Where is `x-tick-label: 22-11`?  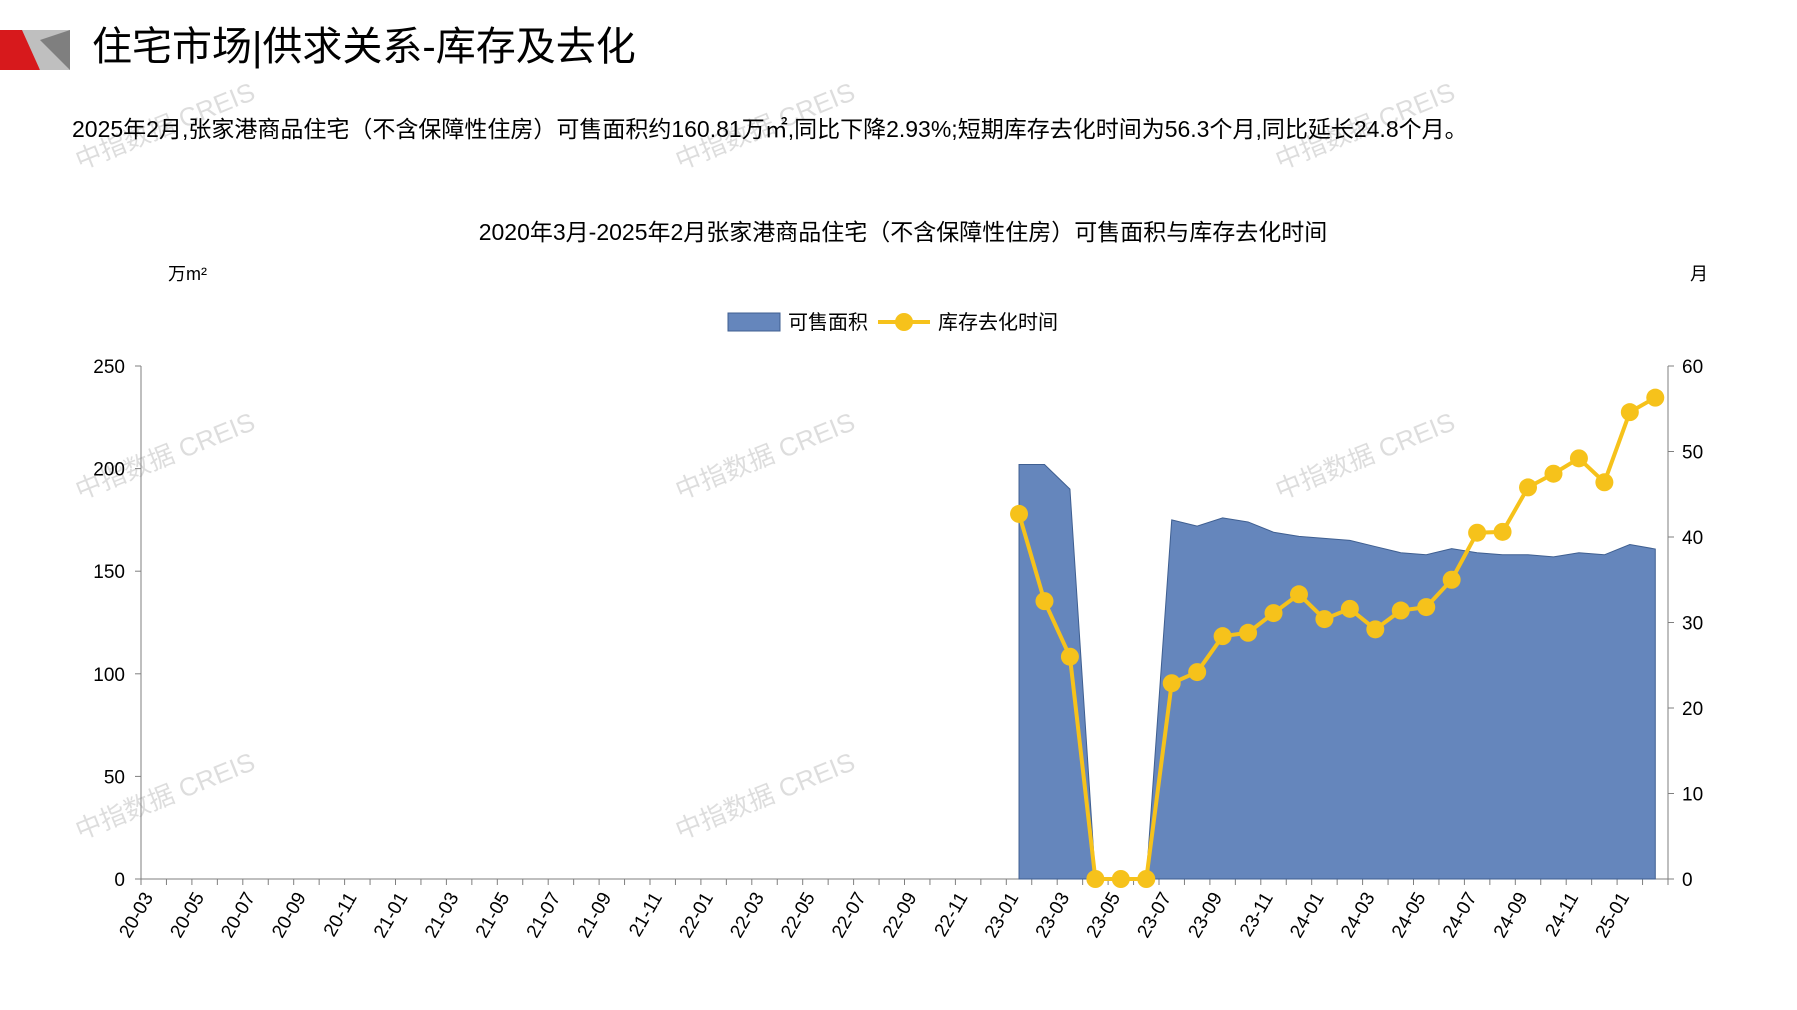
x-tick-label: 22-11 is located at coordinates (952, 914).